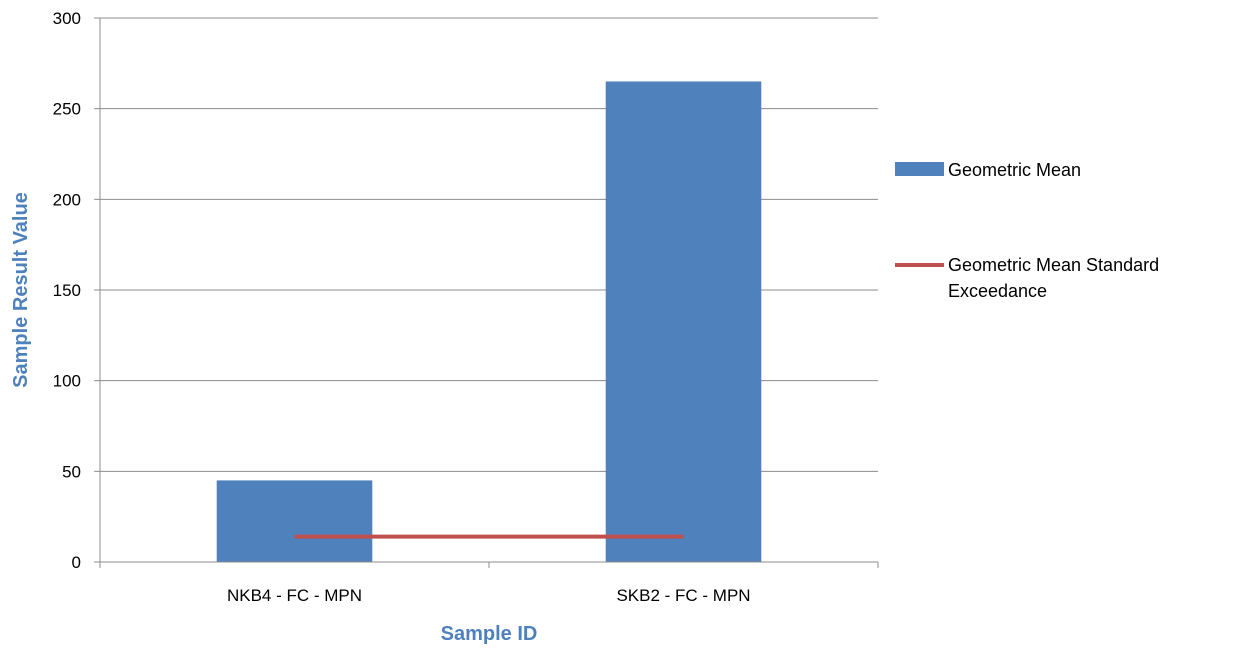 The height and width of the screenshot is (651, 1234). Describe the element at coordinates (67, 381) in the screenshot. I see `y-tick-label: 100` at that location.